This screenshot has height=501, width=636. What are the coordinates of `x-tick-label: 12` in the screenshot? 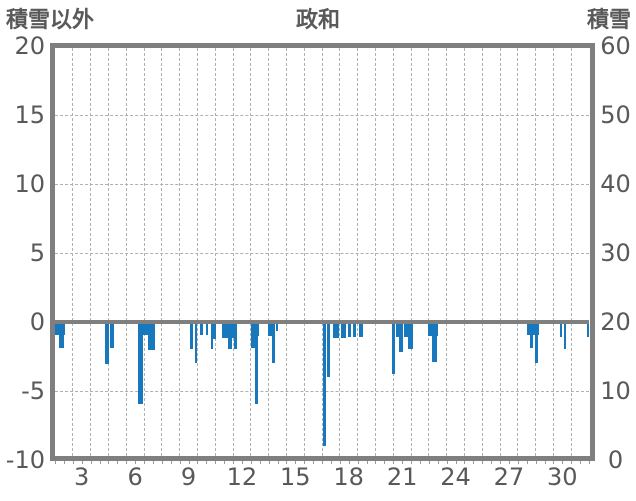 It's located at (242, 477).